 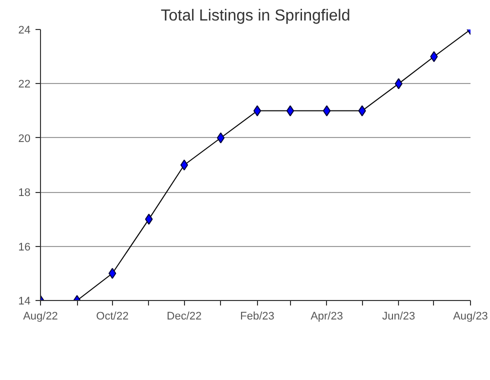 What do you see at coordinates (24, 247) in the screenshot?
I see `y-tick-label: 16` at bounding box center [24, 247].